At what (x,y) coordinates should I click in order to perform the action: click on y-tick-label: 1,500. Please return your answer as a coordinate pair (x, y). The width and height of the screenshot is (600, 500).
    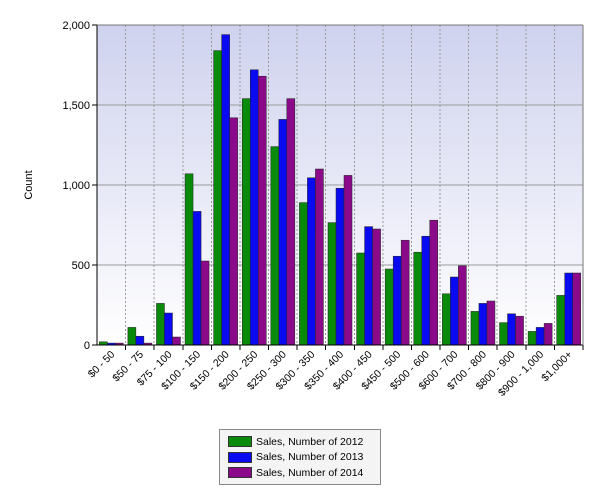
    Looking at the image, I should click on (76, 106).